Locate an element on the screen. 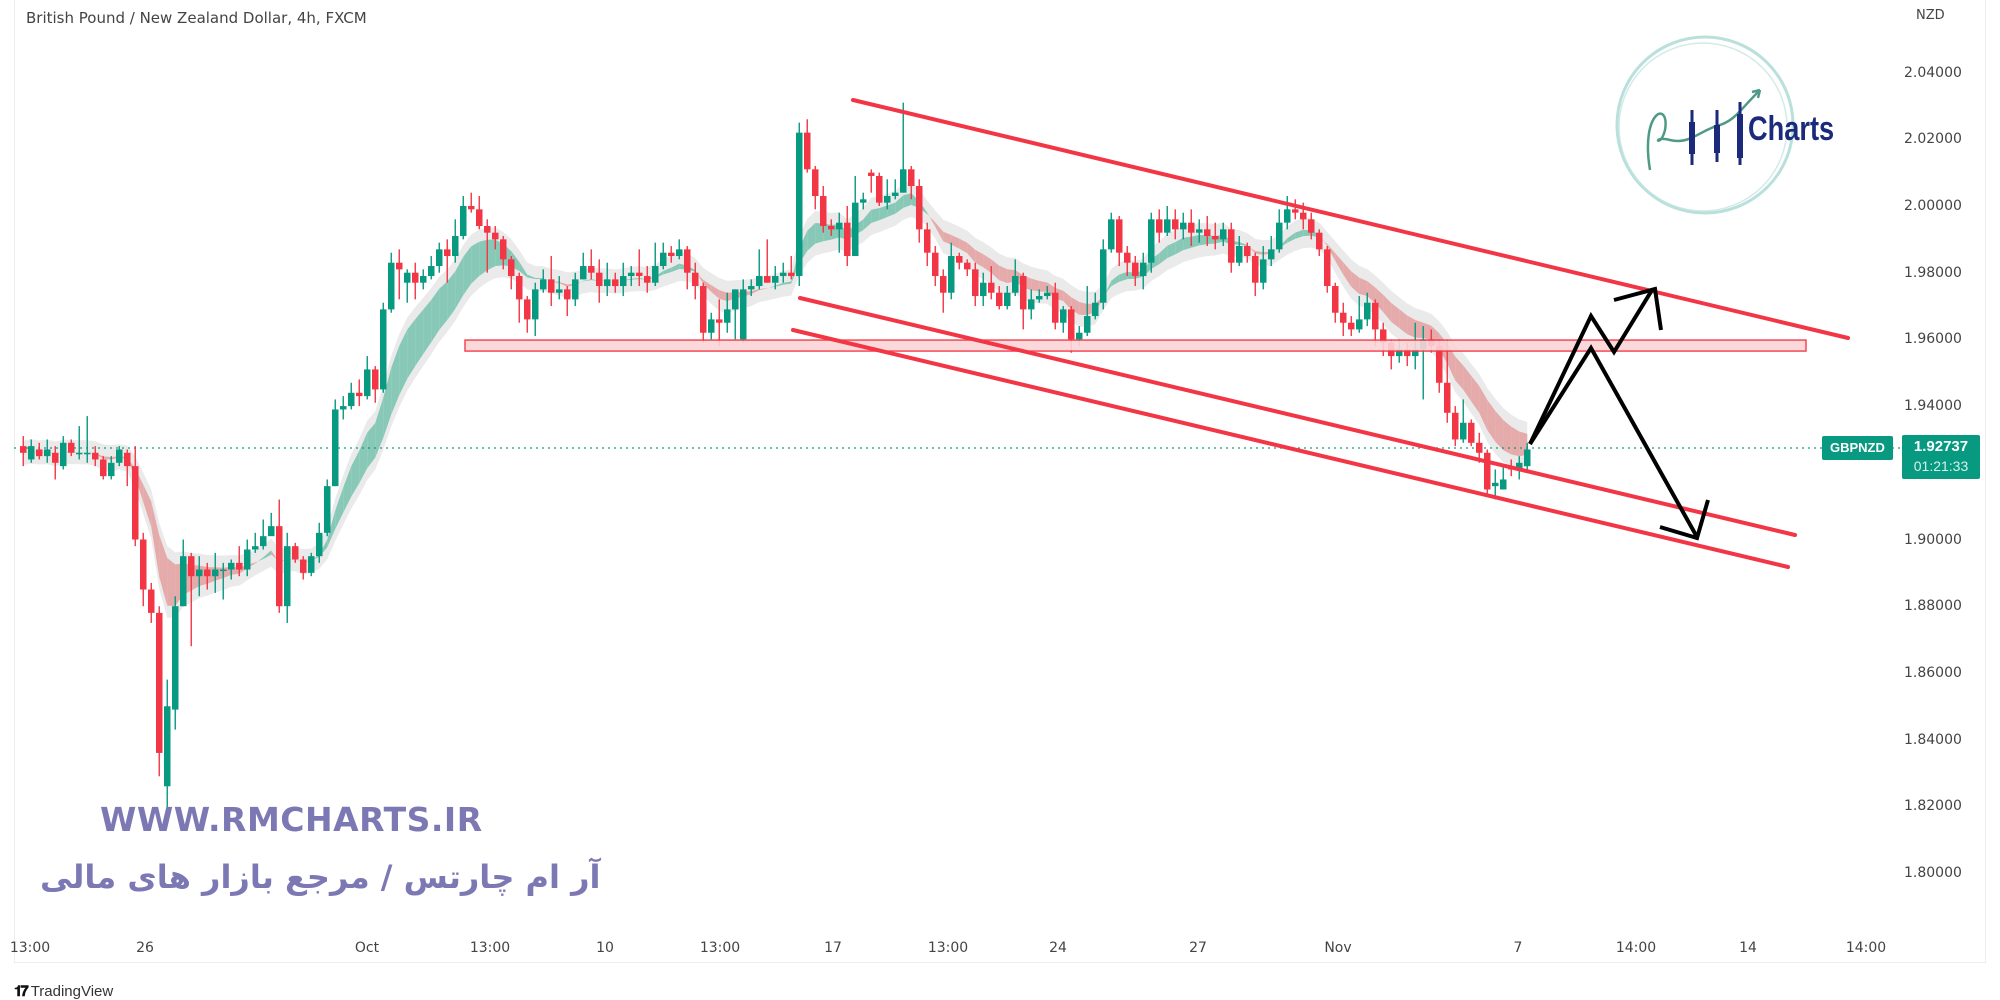  price-axis-label: 1.82000 is located at coordinates (1933, 806).